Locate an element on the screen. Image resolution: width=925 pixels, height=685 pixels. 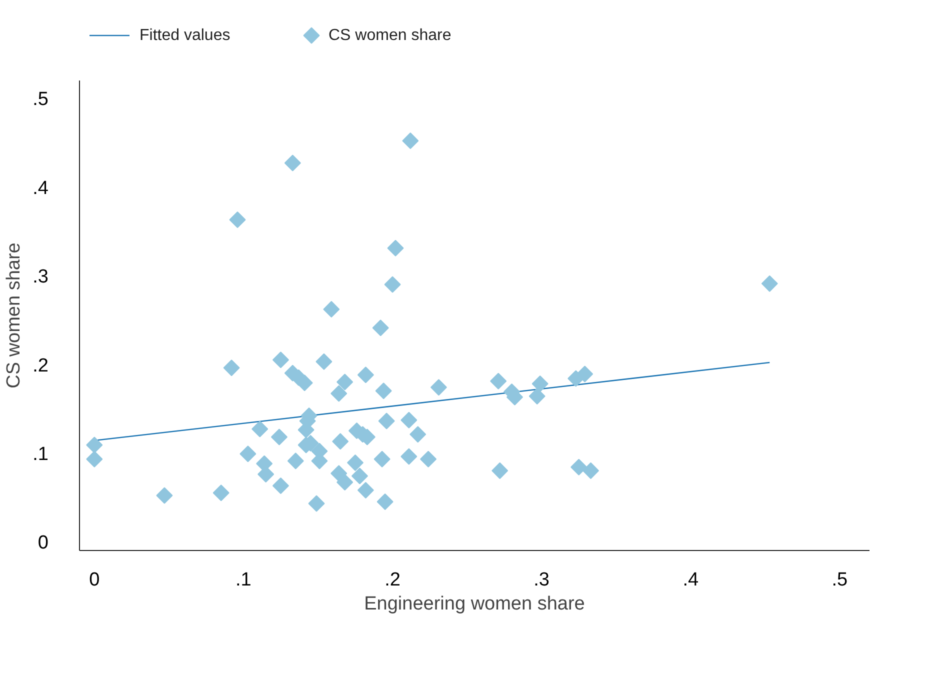
y-tick-label: .4 is located at coordinates (40, 188).